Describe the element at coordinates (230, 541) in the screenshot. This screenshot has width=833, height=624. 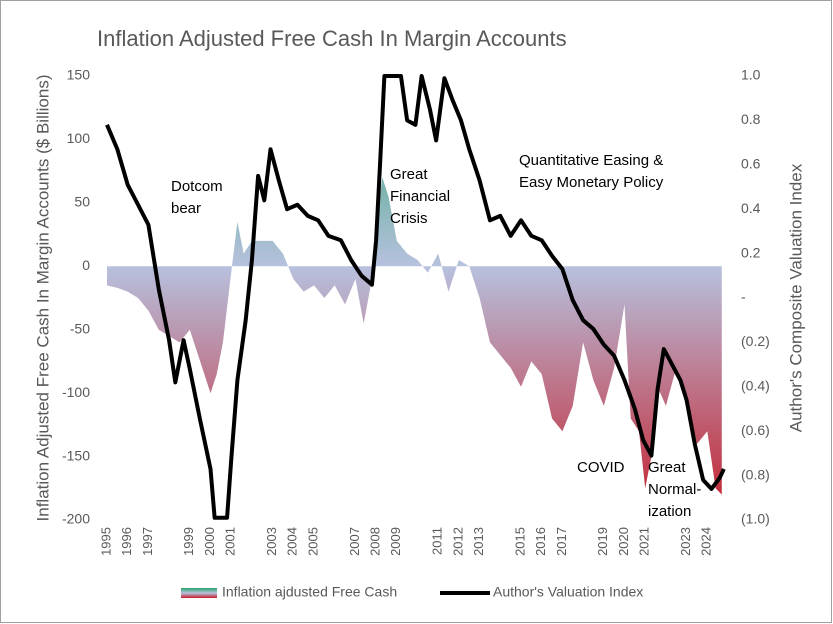
I see `x-tick-label: 2001` at that location.